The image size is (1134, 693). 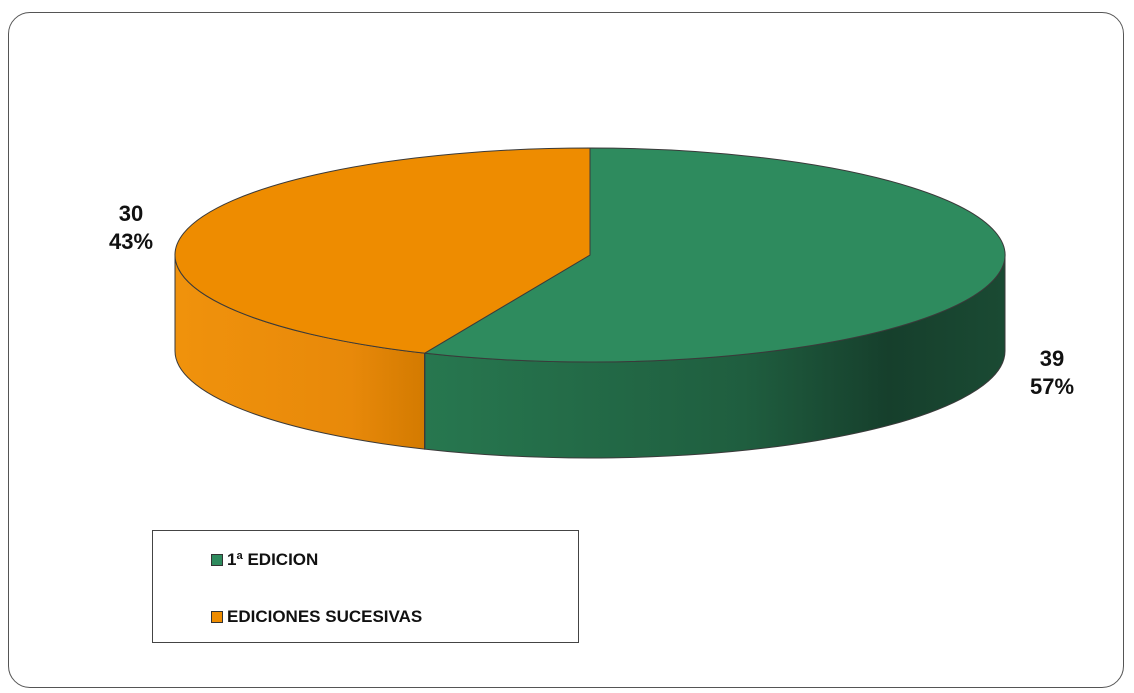 What do you see at coordinates (217, 617) in the screenshot?
I see `legend-swatch-orange` at bounding box center [217, 617].